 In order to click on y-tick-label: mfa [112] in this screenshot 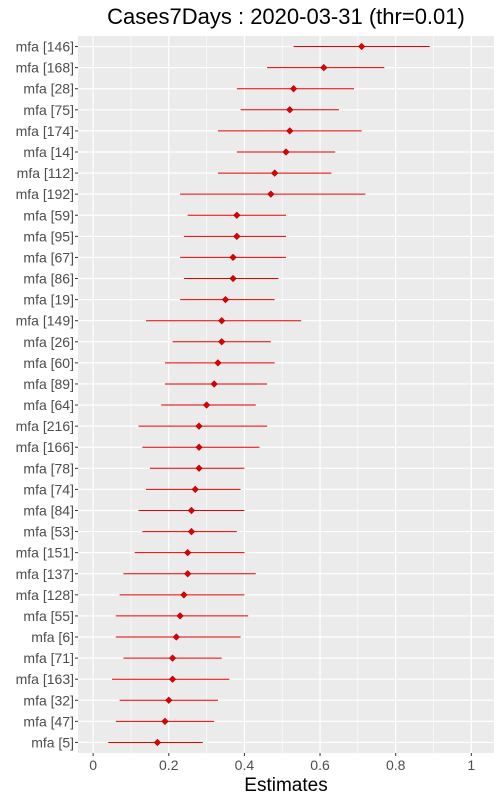, I will do `click(45, 173)`.